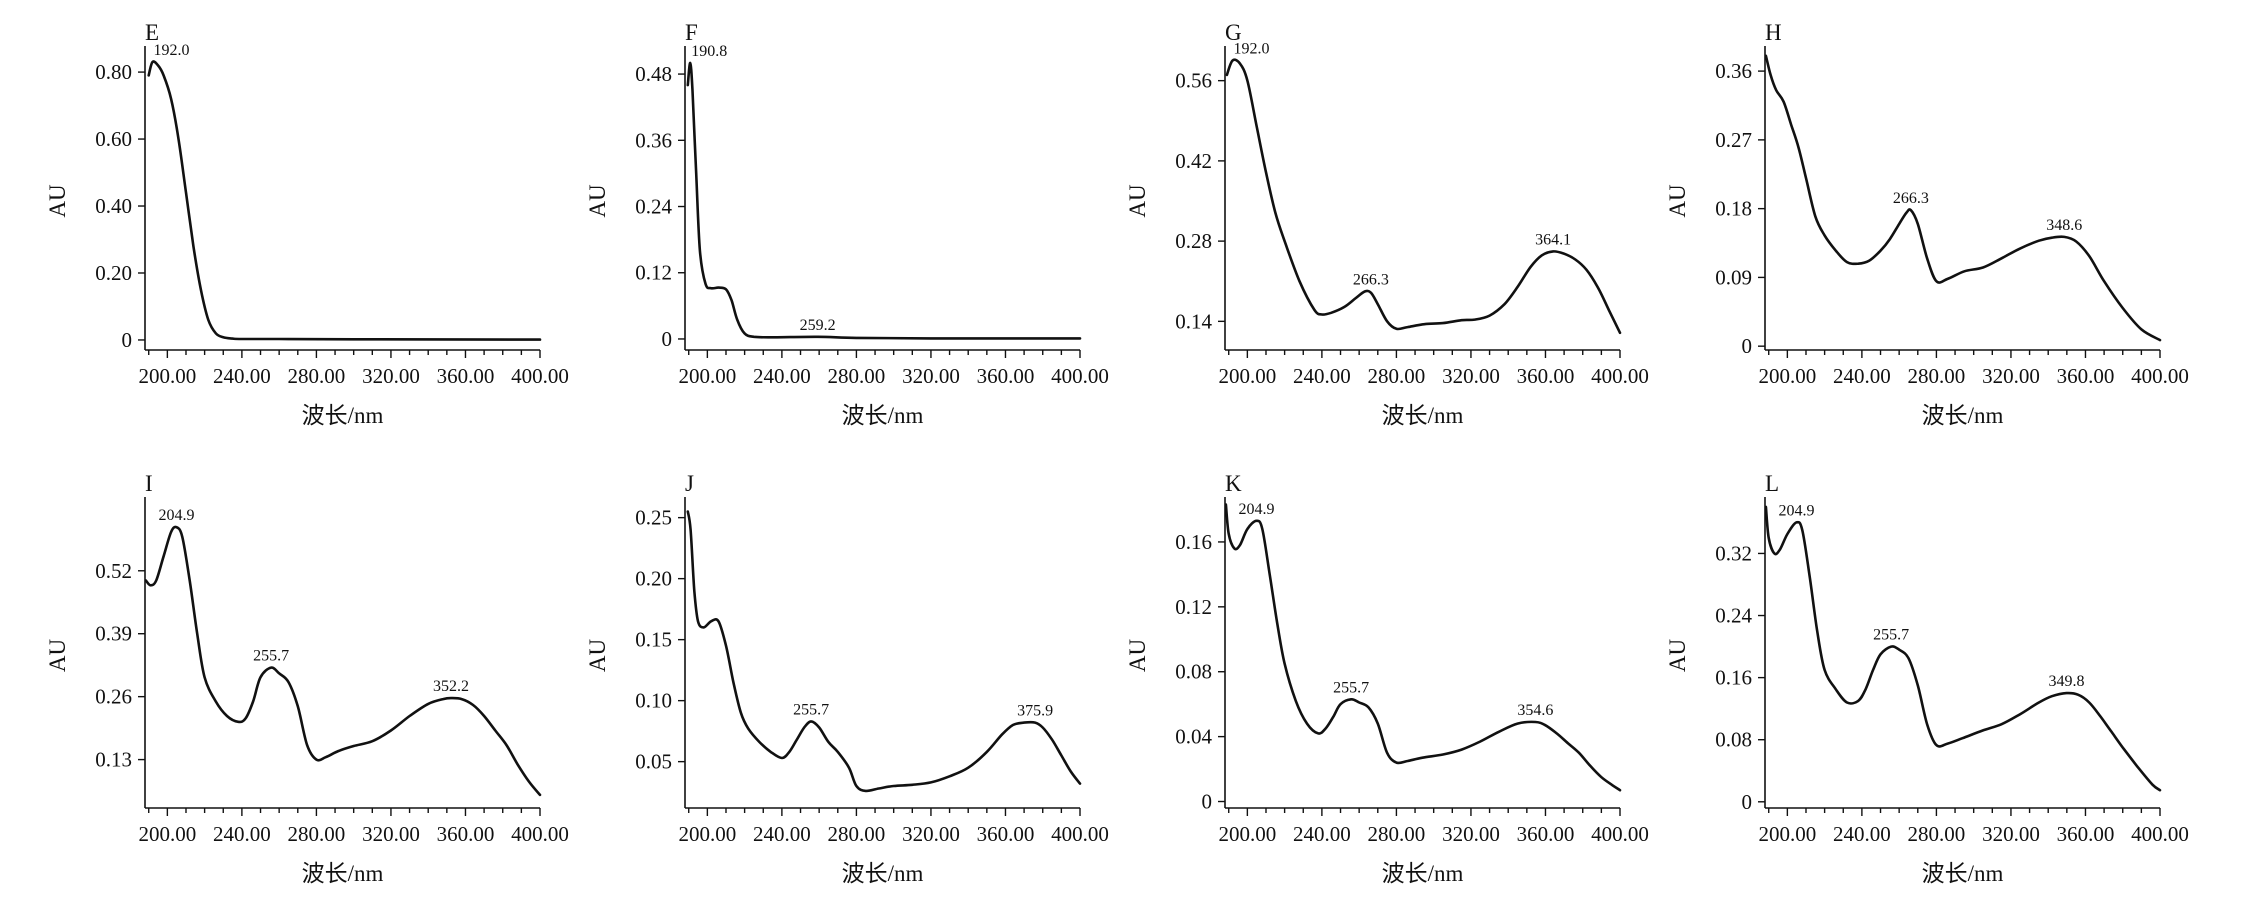 This screenshot has height=903, width=2241. I want to click on y-tick-label: 0.16, so click(1733, 678).